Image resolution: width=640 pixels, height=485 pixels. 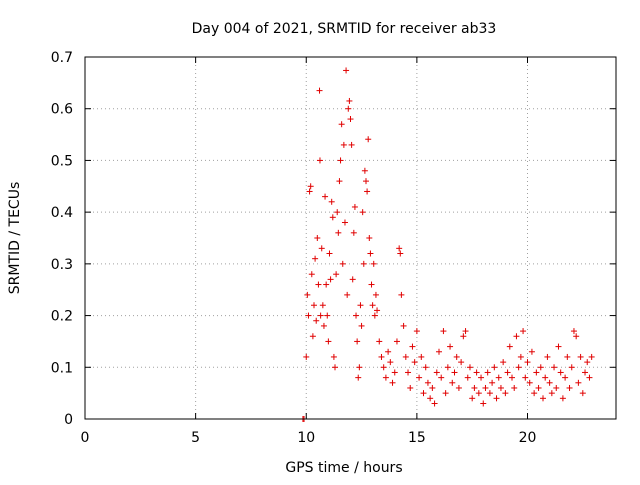 I want to click on y-tick-label: 0.1, so click(x=62, y=368).